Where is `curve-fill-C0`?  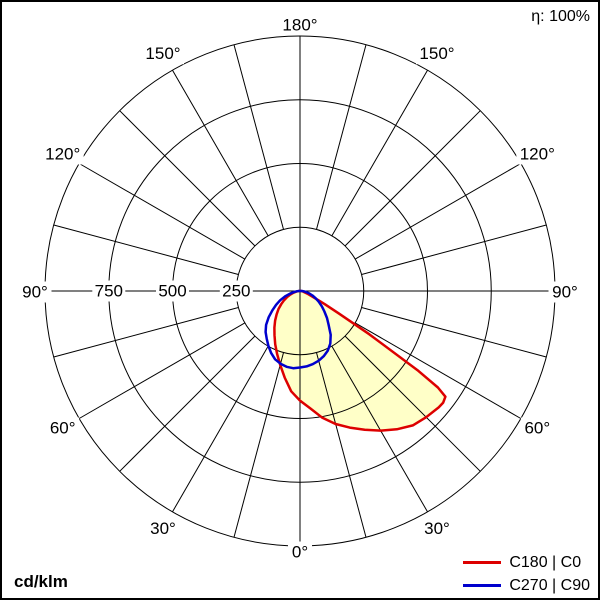
curve-fill-C0 is located at coordinates (360, 361).